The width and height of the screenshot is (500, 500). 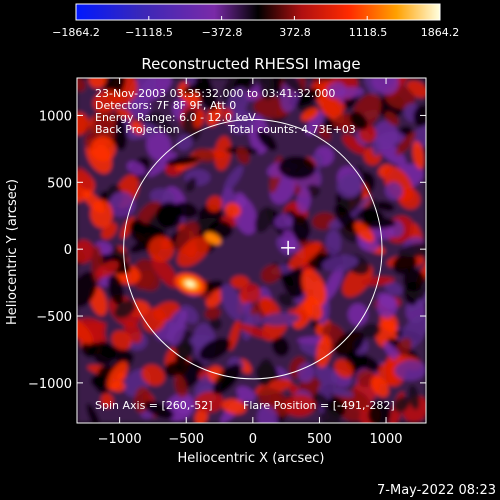 I want to click on x-tick-label: 1000, so click(x=385, y=439).